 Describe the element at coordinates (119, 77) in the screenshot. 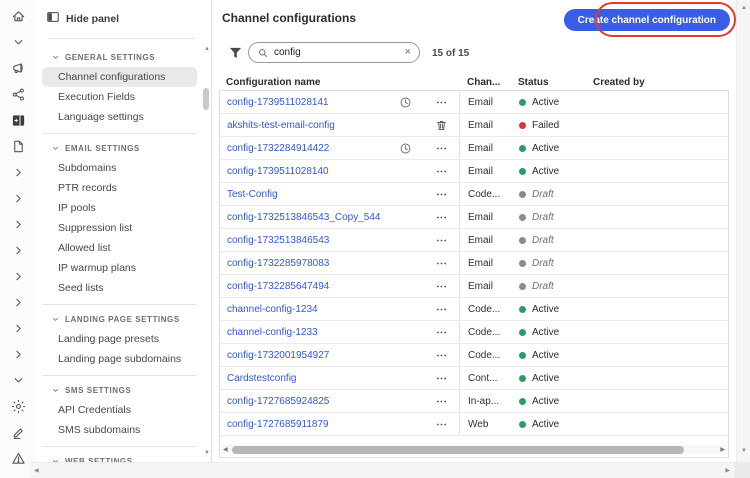

I see `sidebar-item-channel-configurations: Channel configurations` at that location.